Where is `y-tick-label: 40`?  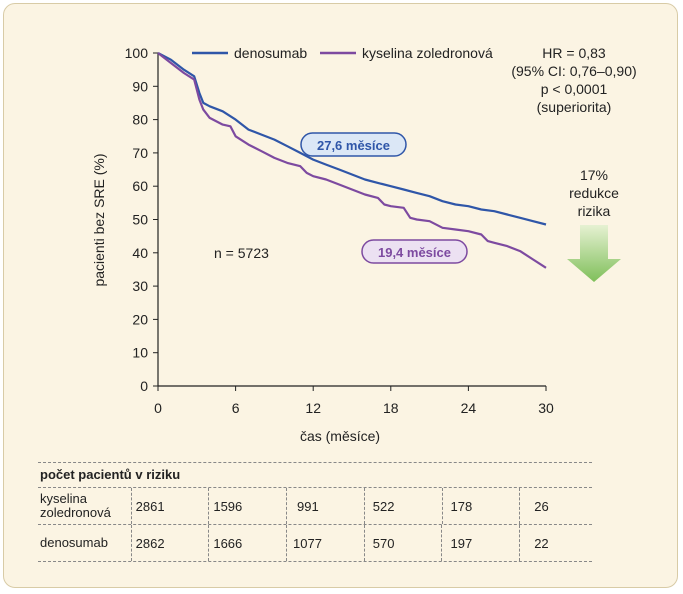
y-tick-label: 40 is located at coordinates (140, 253).